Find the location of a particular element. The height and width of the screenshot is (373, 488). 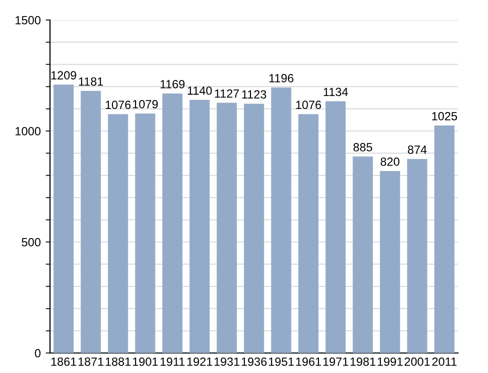

data-label: 1079 is located at coordinates (145, 104).